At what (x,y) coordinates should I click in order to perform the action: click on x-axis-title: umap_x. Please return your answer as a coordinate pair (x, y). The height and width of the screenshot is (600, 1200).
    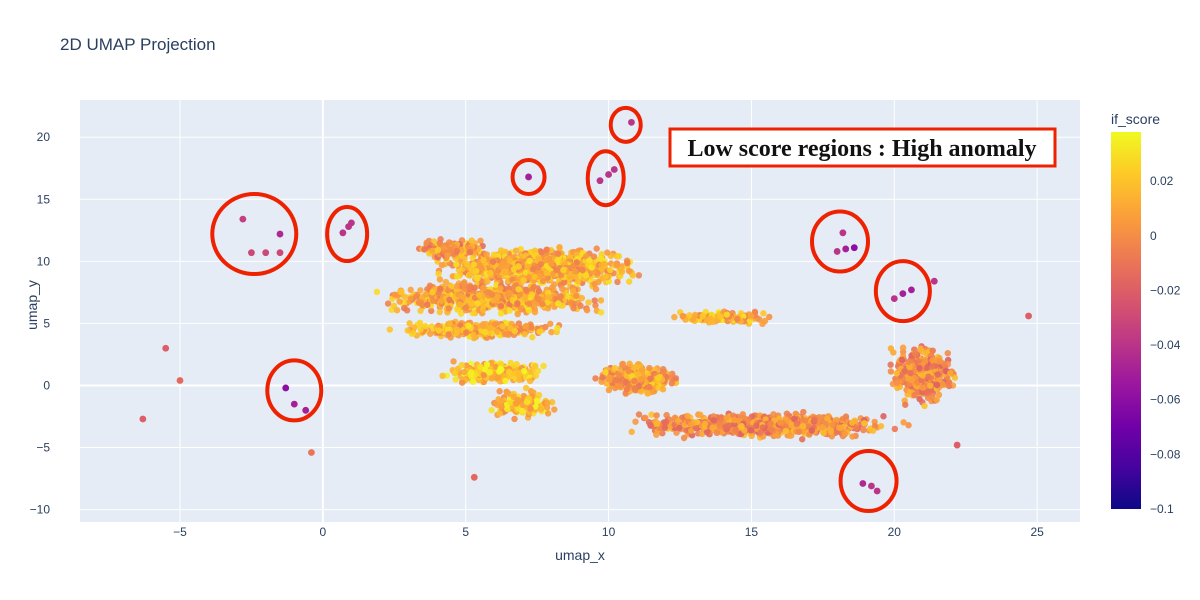
    Looking at the image, I should click on (580, 555).